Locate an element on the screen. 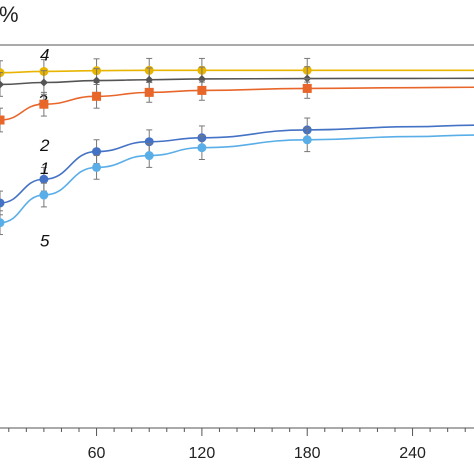  x-tick-label: 240 is located at coordinates (412, 453).